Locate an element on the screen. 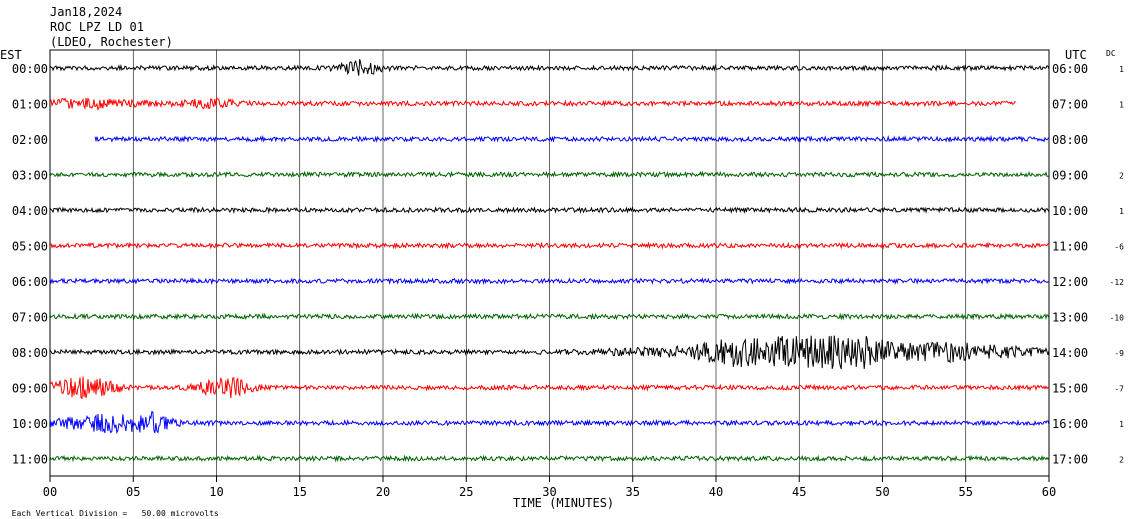 The height and width of the screenshot is (519, 1130). utc-hour-label: 10:00 is located at coordinates (1070, 211).